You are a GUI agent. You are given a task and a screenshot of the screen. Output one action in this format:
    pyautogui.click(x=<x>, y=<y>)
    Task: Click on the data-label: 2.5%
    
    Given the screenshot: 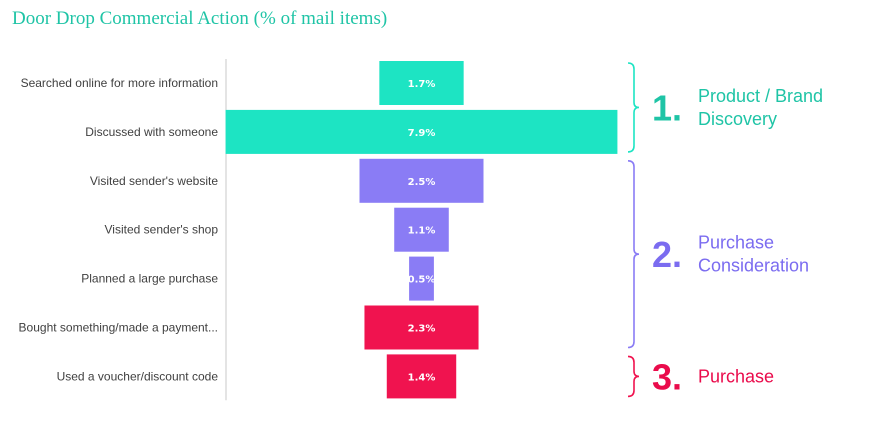 What is the action you would take?
    pyautogui.click(x=422, y=182)
    